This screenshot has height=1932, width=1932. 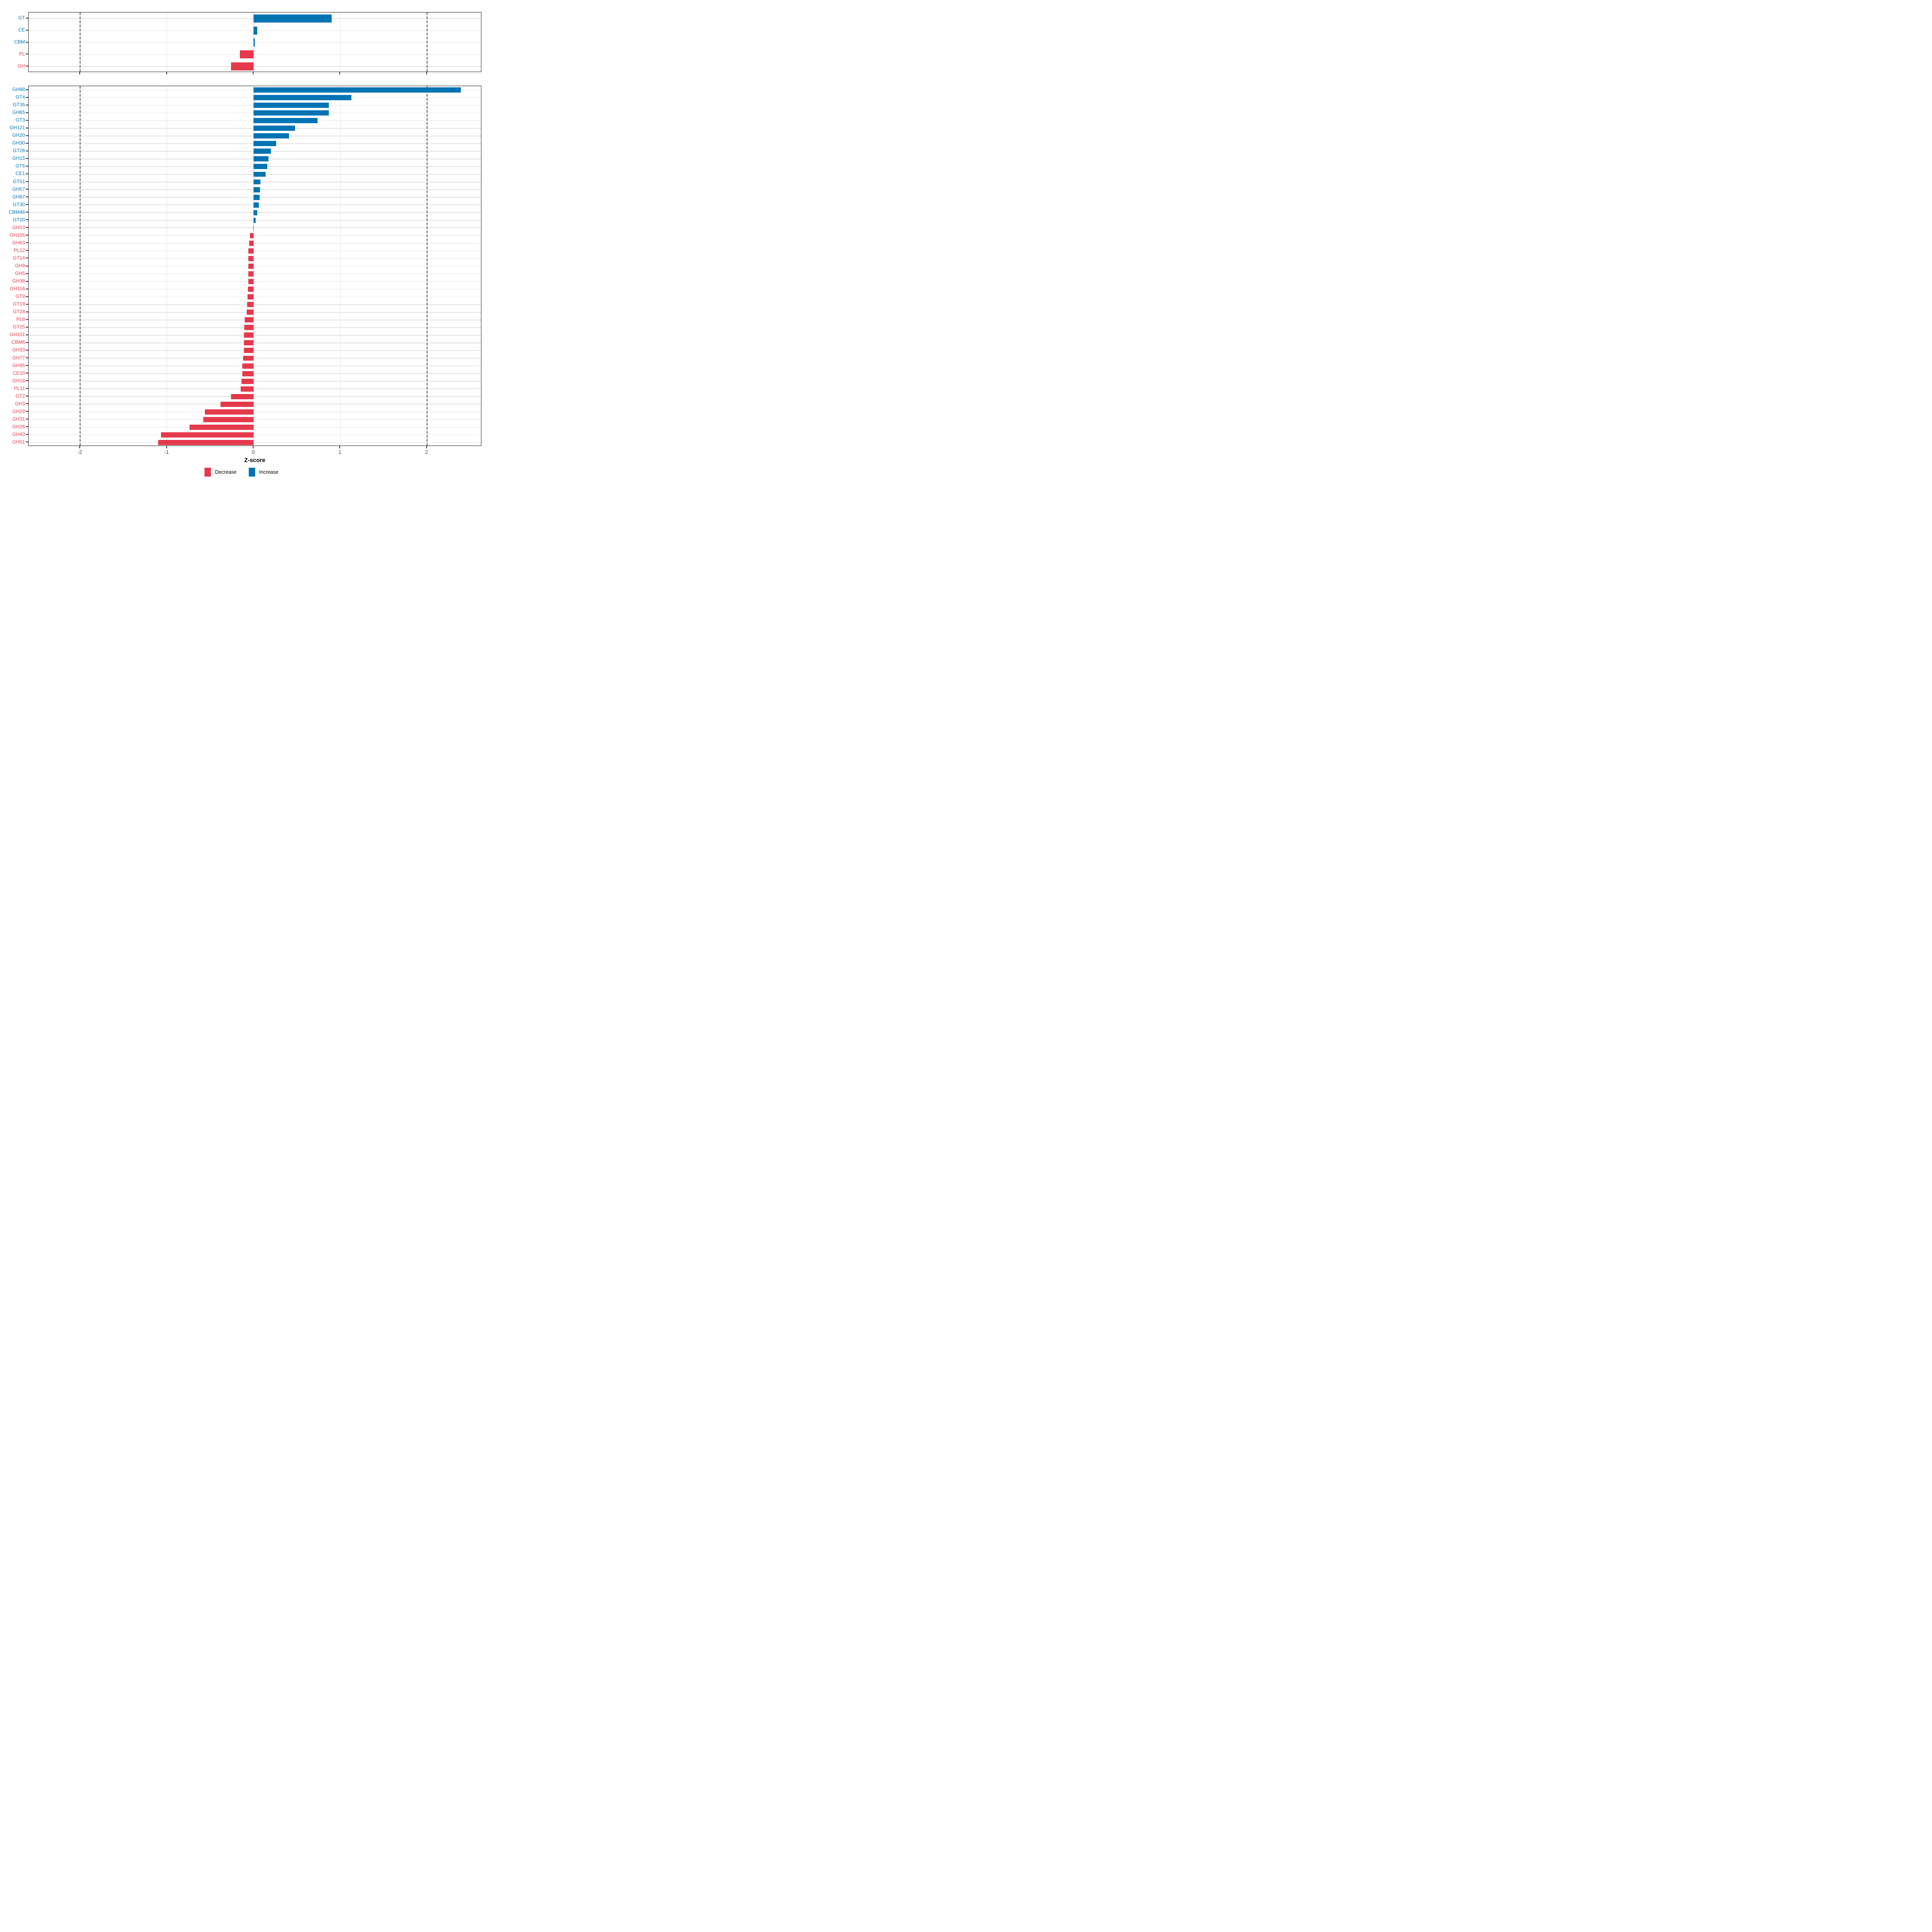 I want to click on bar-GH3, so click(x=237, y=404).